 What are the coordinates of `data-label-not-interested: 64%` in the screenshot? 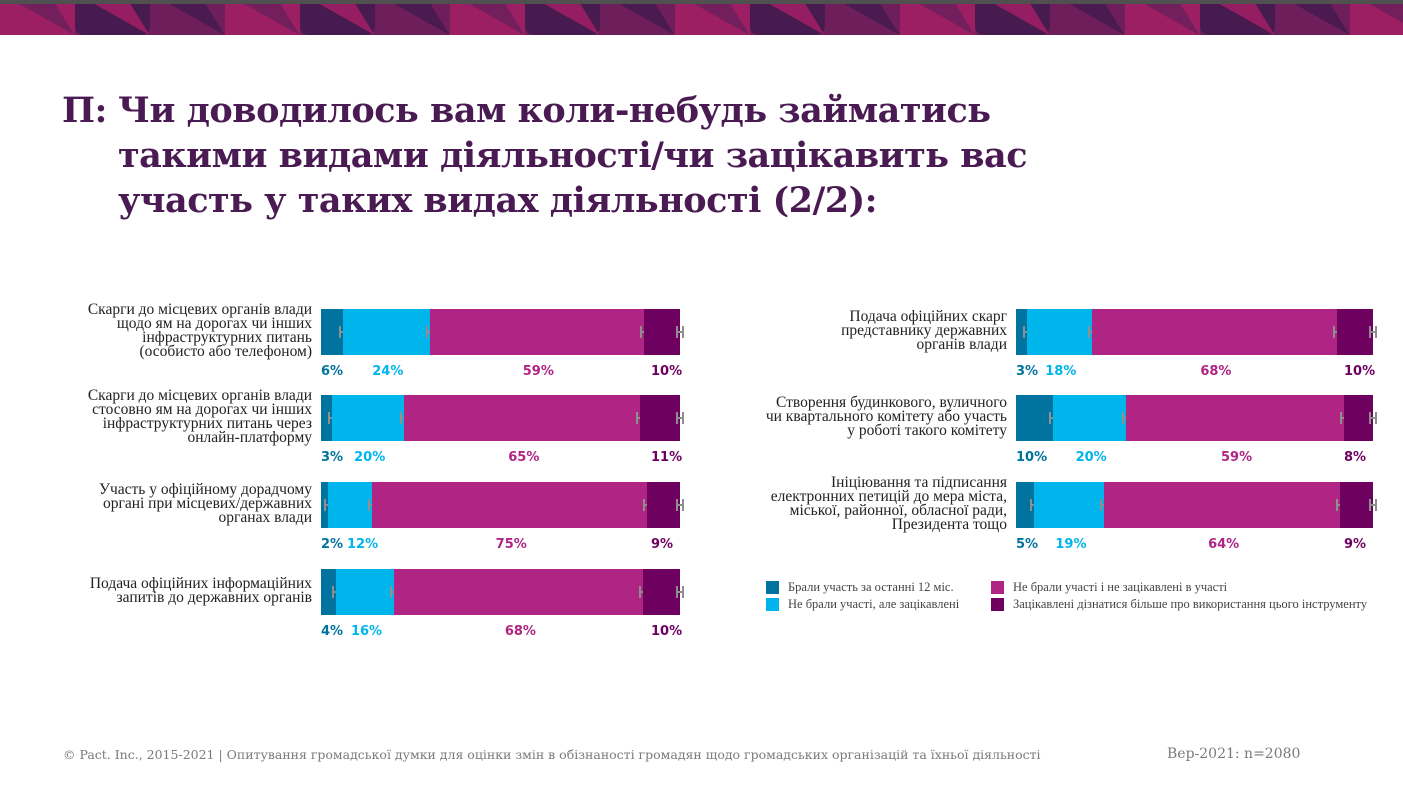 It's located at (1224, 544).